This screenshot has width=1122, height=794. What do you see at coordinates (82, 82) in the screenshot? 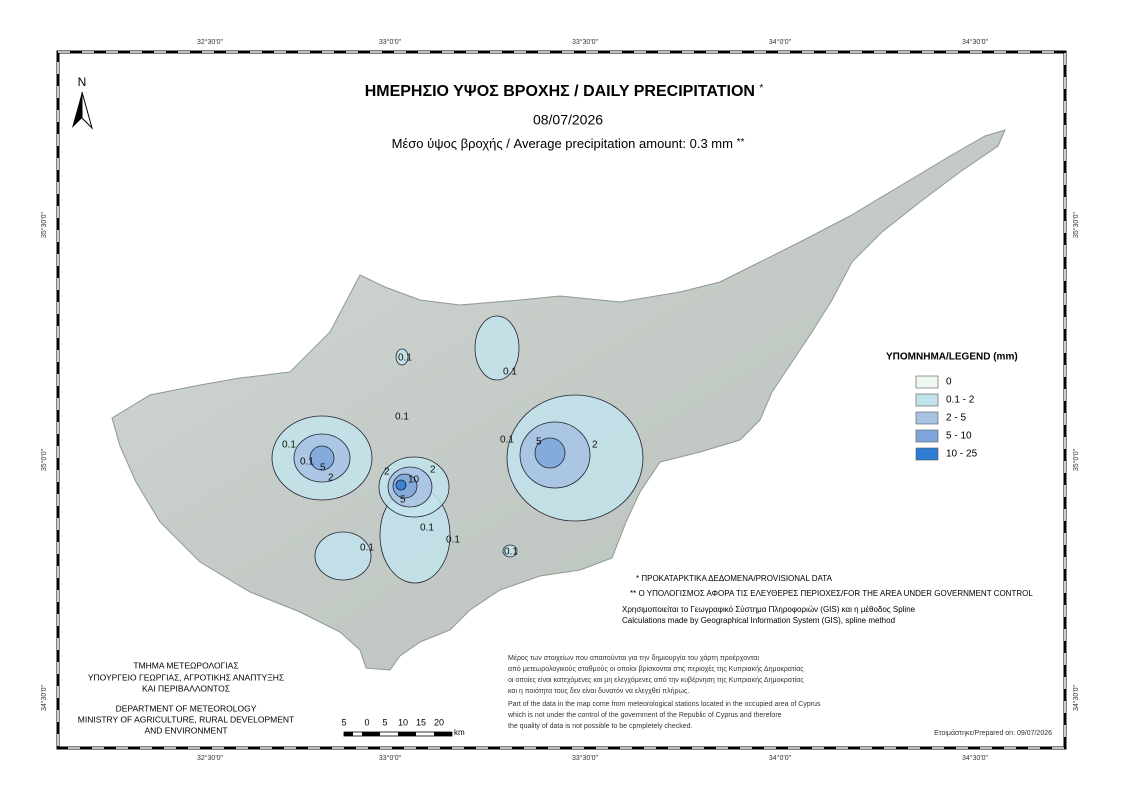
I see `north-label: N` at bounding box center [82, 82].